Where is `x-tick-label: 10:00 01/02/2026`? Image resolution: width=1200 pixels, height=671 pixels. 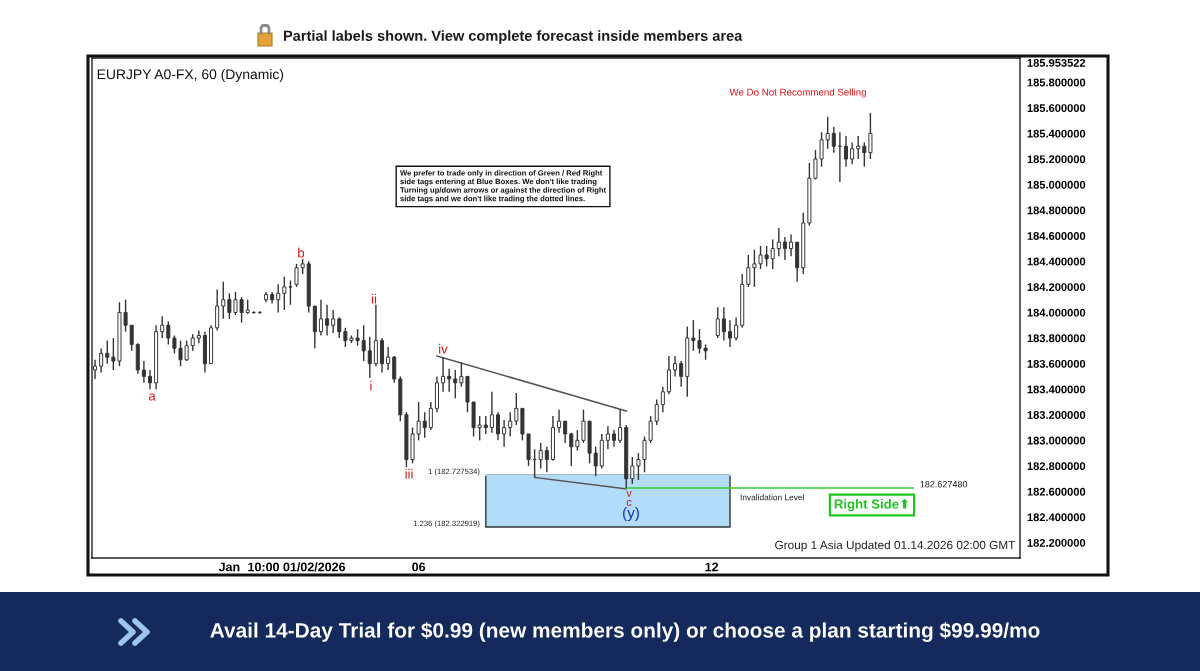
x-tick-label: 10:00 01/02/2026 is located at coordinates (297, 567).